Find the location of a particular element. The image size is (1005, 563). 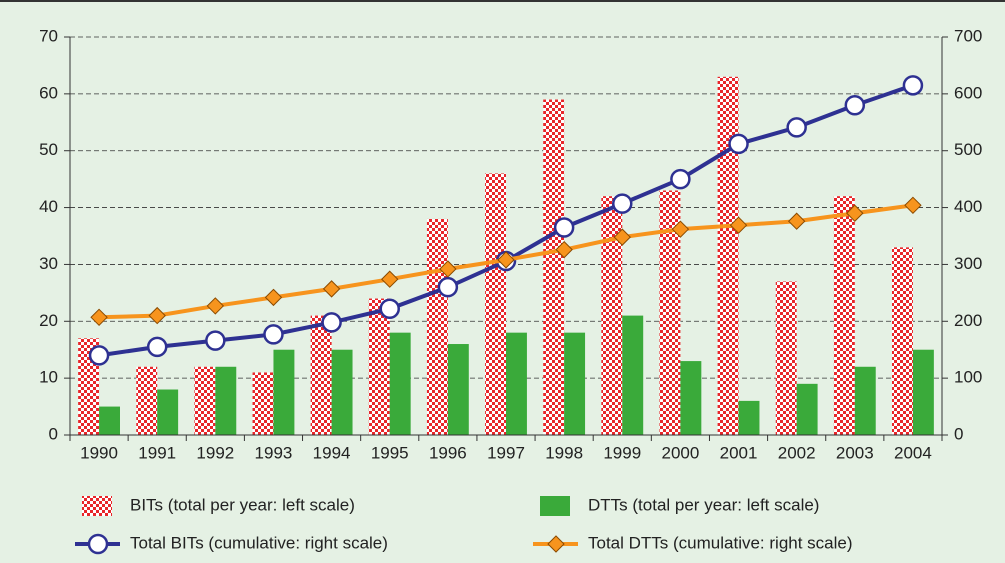

y2-tick-label: 600 is located at coordinates (968, 92).